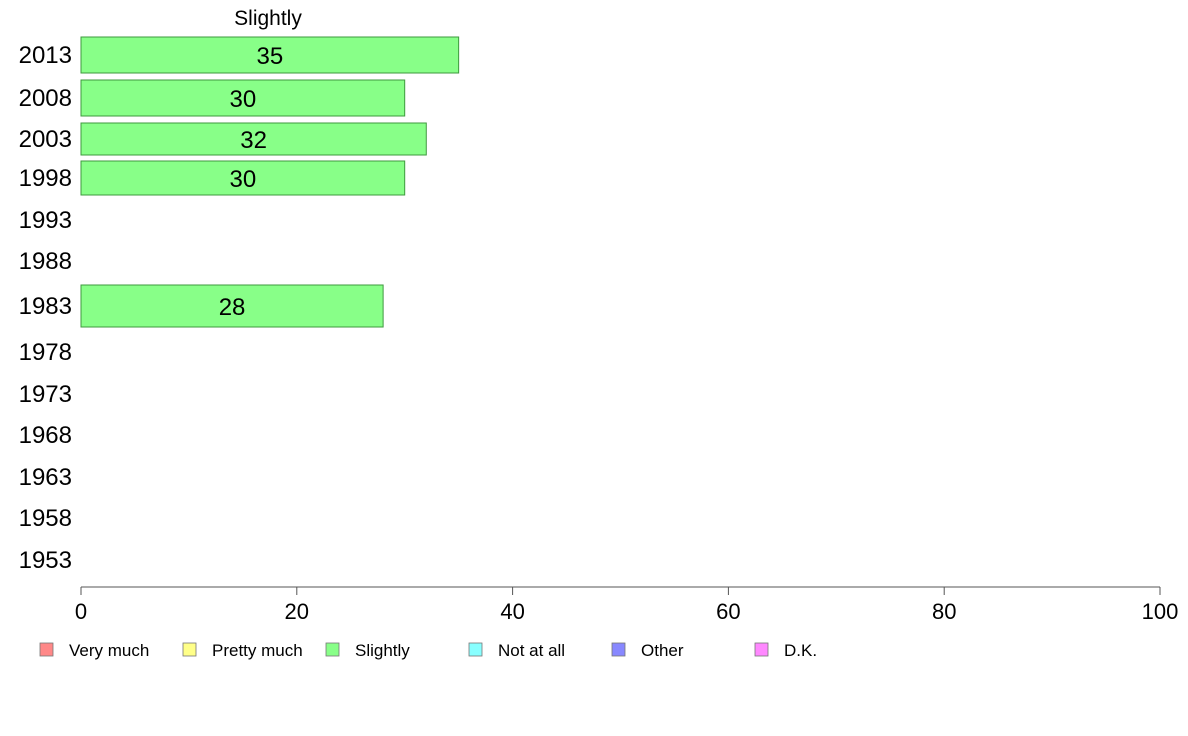  Describe the element at coordinates (944, 611) in the screenshot. I see `x-tick-label: 80` at that location.